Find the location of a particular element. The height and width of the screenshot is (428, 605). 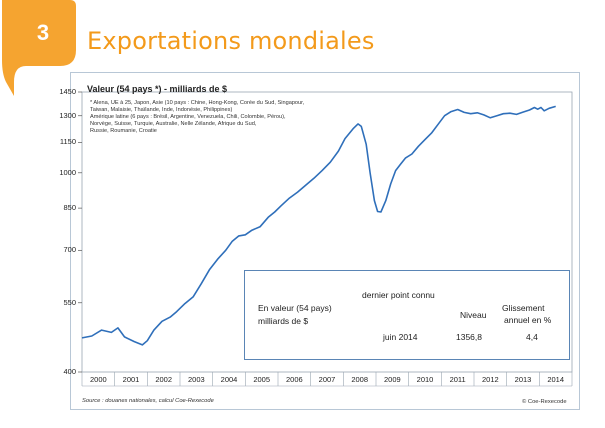

x-tick-label: 2010 is located at coordinates (425, 379).